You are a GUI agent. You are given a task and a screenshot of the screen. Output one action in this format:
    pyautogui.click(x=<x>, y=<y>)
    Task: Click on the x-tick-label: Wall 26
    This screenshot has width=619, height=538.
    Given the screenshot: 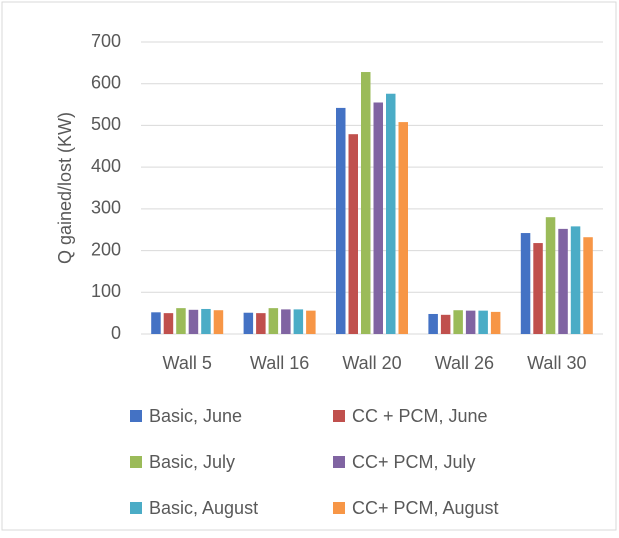 What is the action you would take?
    pyautogui.click(x=464, y=363)
    